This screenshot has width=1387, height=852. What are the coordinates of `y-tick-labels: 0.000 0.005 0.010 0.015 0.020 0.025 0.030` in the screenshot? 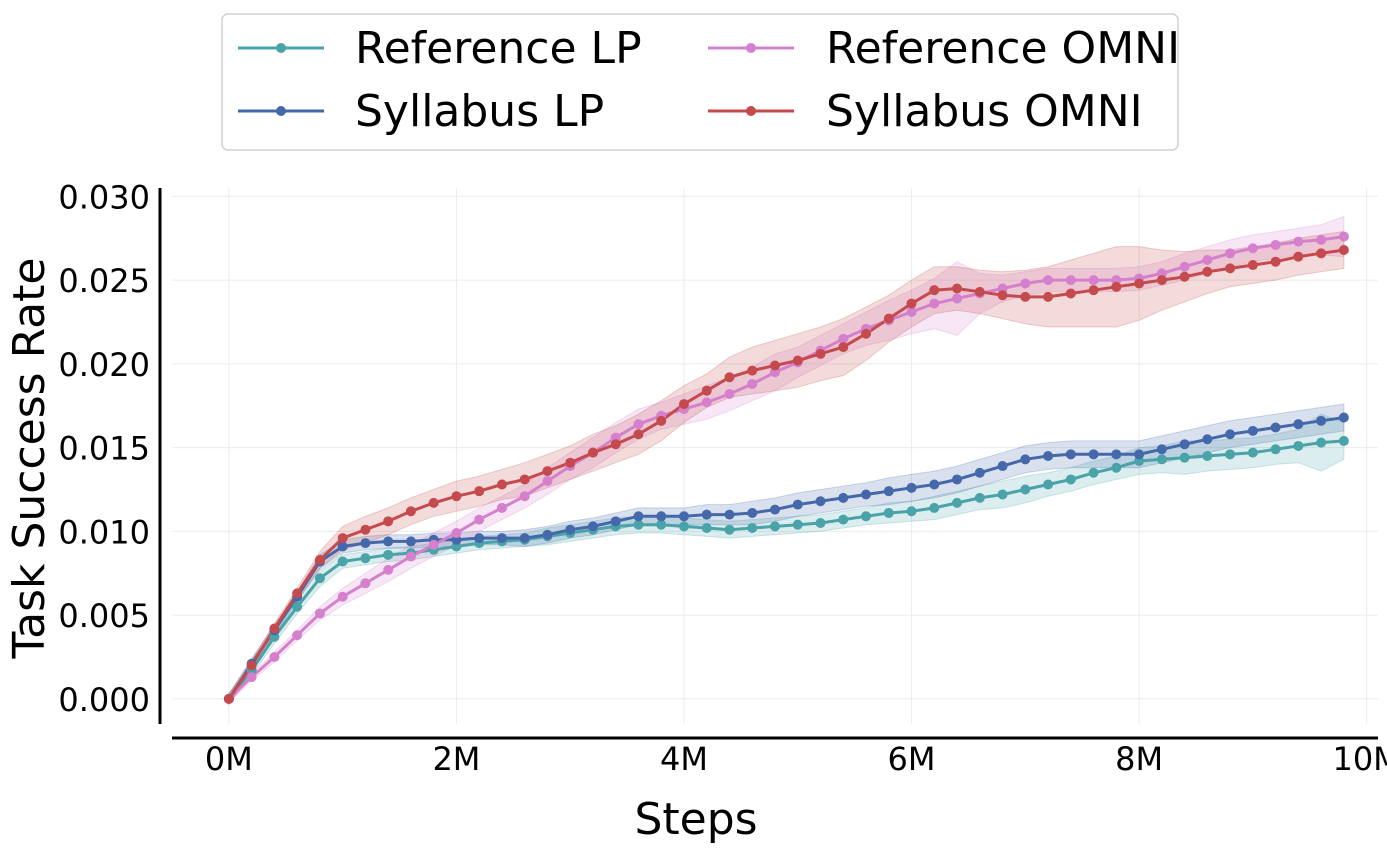 It's located at (104, 448).